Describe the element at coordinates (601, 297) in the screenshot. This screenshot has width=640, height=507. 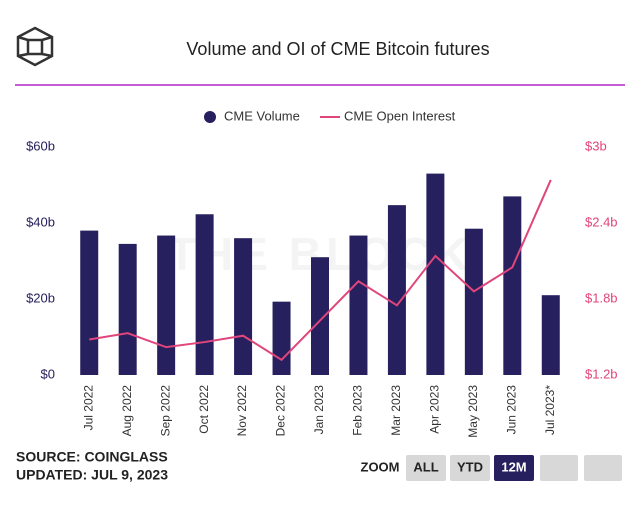
I see `y2-tick-label: $1.8b` at that location.